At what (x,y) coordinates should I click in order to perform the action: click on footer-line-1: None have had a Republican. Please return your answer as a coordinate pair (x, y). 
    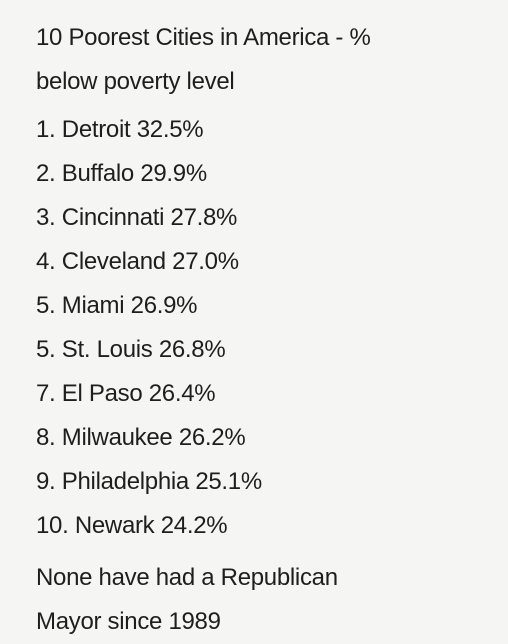
    Looking at the image, I should click on (187, 577).